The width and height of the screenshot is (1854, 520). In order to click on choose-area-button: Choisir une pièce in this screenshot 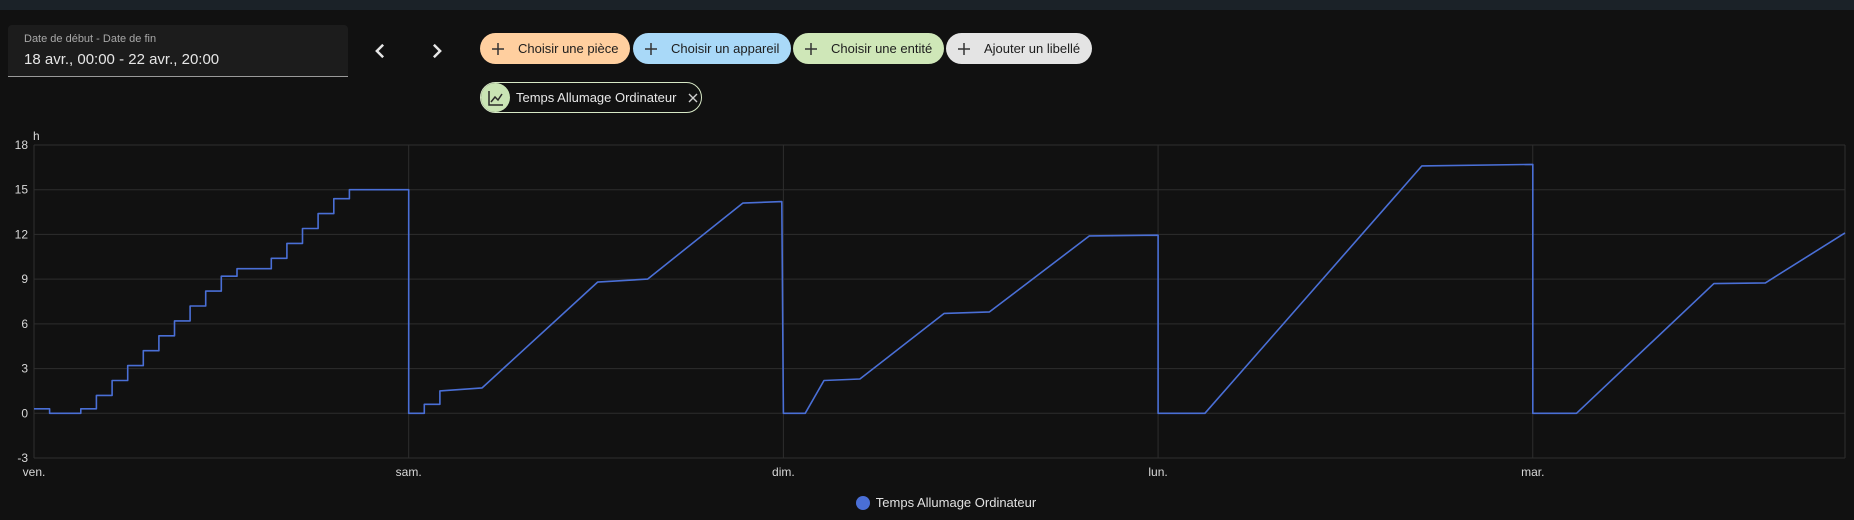, I will do `click(555, 48)`.